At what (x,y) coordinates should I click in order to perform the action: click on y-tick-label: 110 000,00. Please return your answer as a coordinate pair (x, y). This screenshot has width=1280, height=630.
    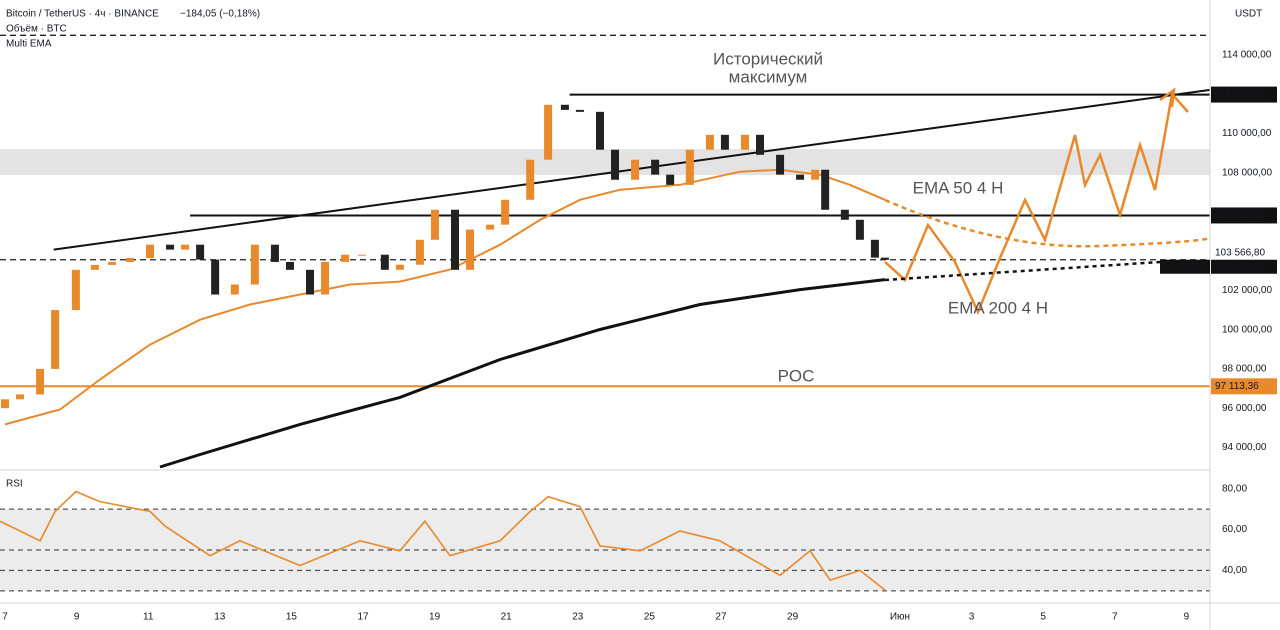
    Looking at the image, I should click on (1247, 133).